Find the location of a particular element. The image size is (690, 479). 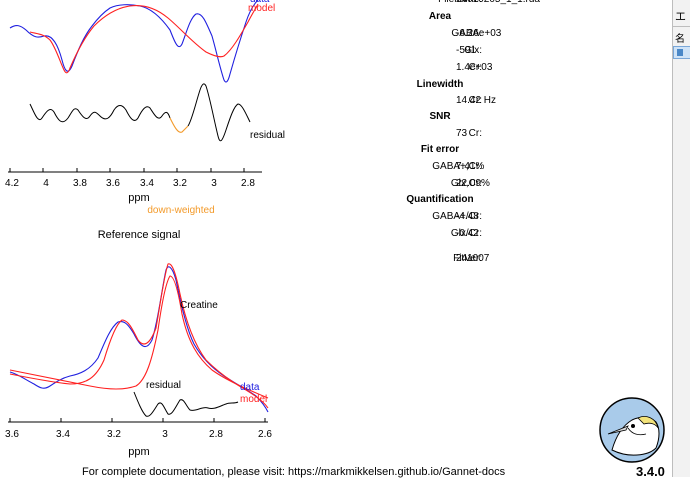

quantification-header: Quantification is located at coordinates (440, 199).